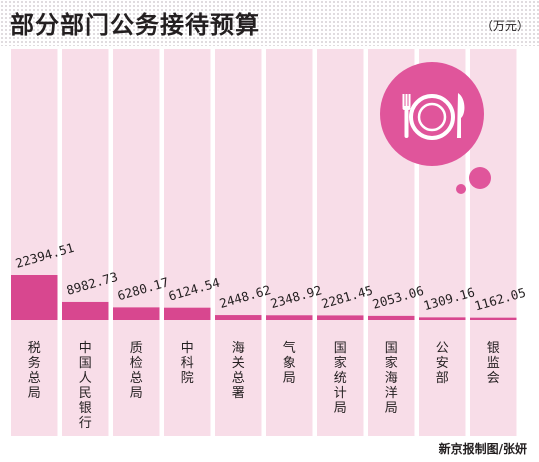 The height and width of the screenshot is (462, 539). What do you see at coordinates (187, 363) in the screenshot?
I see `category-label: 中科院` at bounding box center [187, 363].